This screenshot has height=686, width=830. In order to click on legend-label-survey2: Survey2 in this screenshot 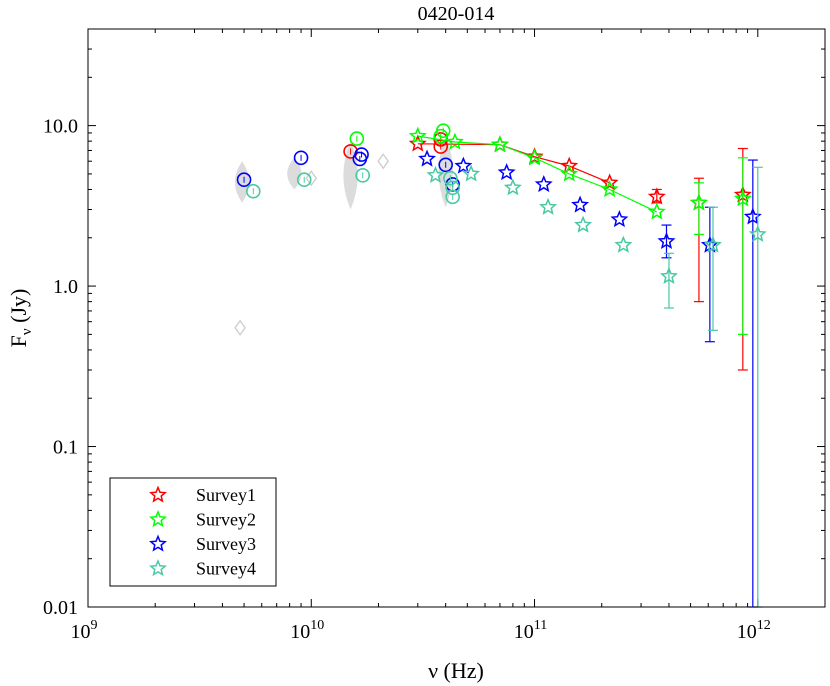, I will do `click(226, 520)`.